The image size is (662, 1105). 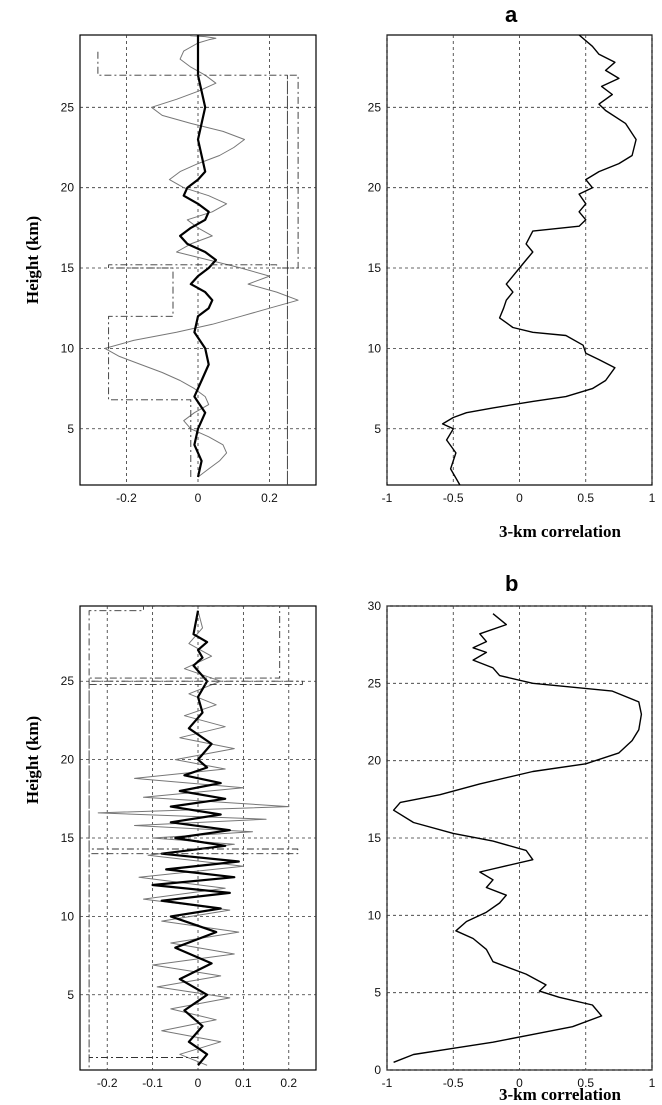 I want to click on y-tick-label: 0, so click(x=377, y=1070).